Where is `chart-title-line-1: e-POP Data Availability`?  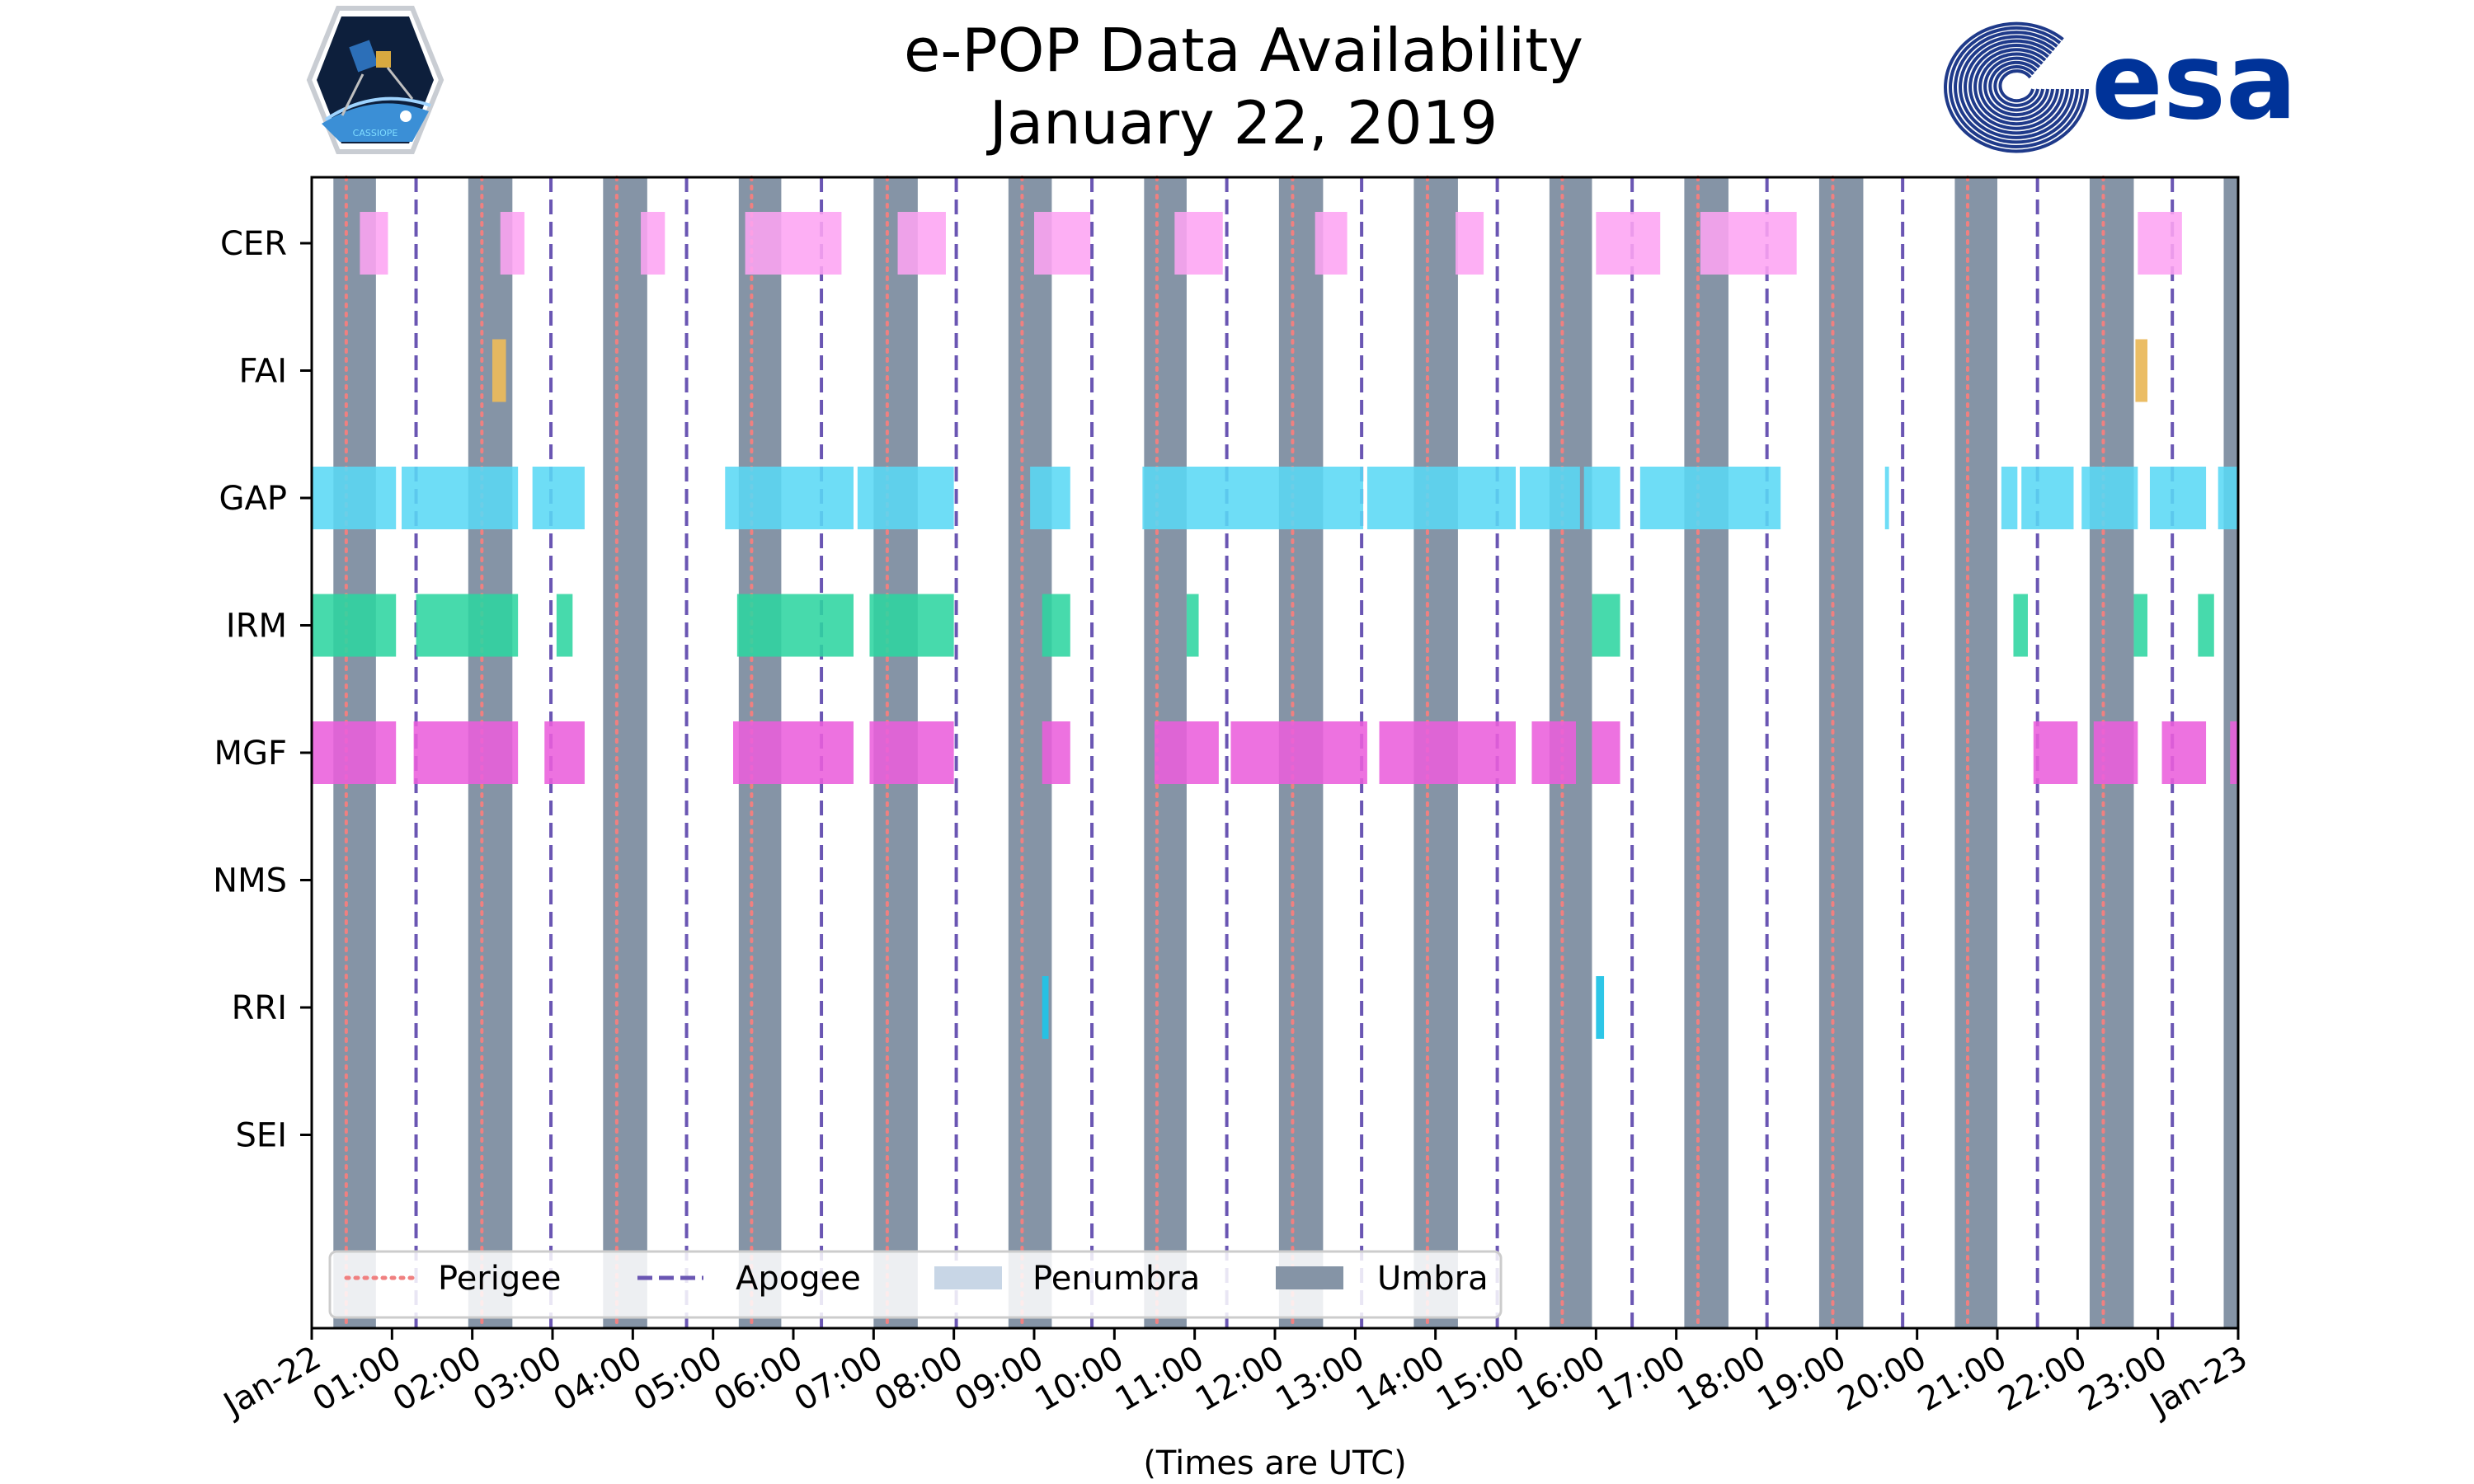 chart-title-line-1: e-POP Data Availability is located at coordinates (1243, 50).